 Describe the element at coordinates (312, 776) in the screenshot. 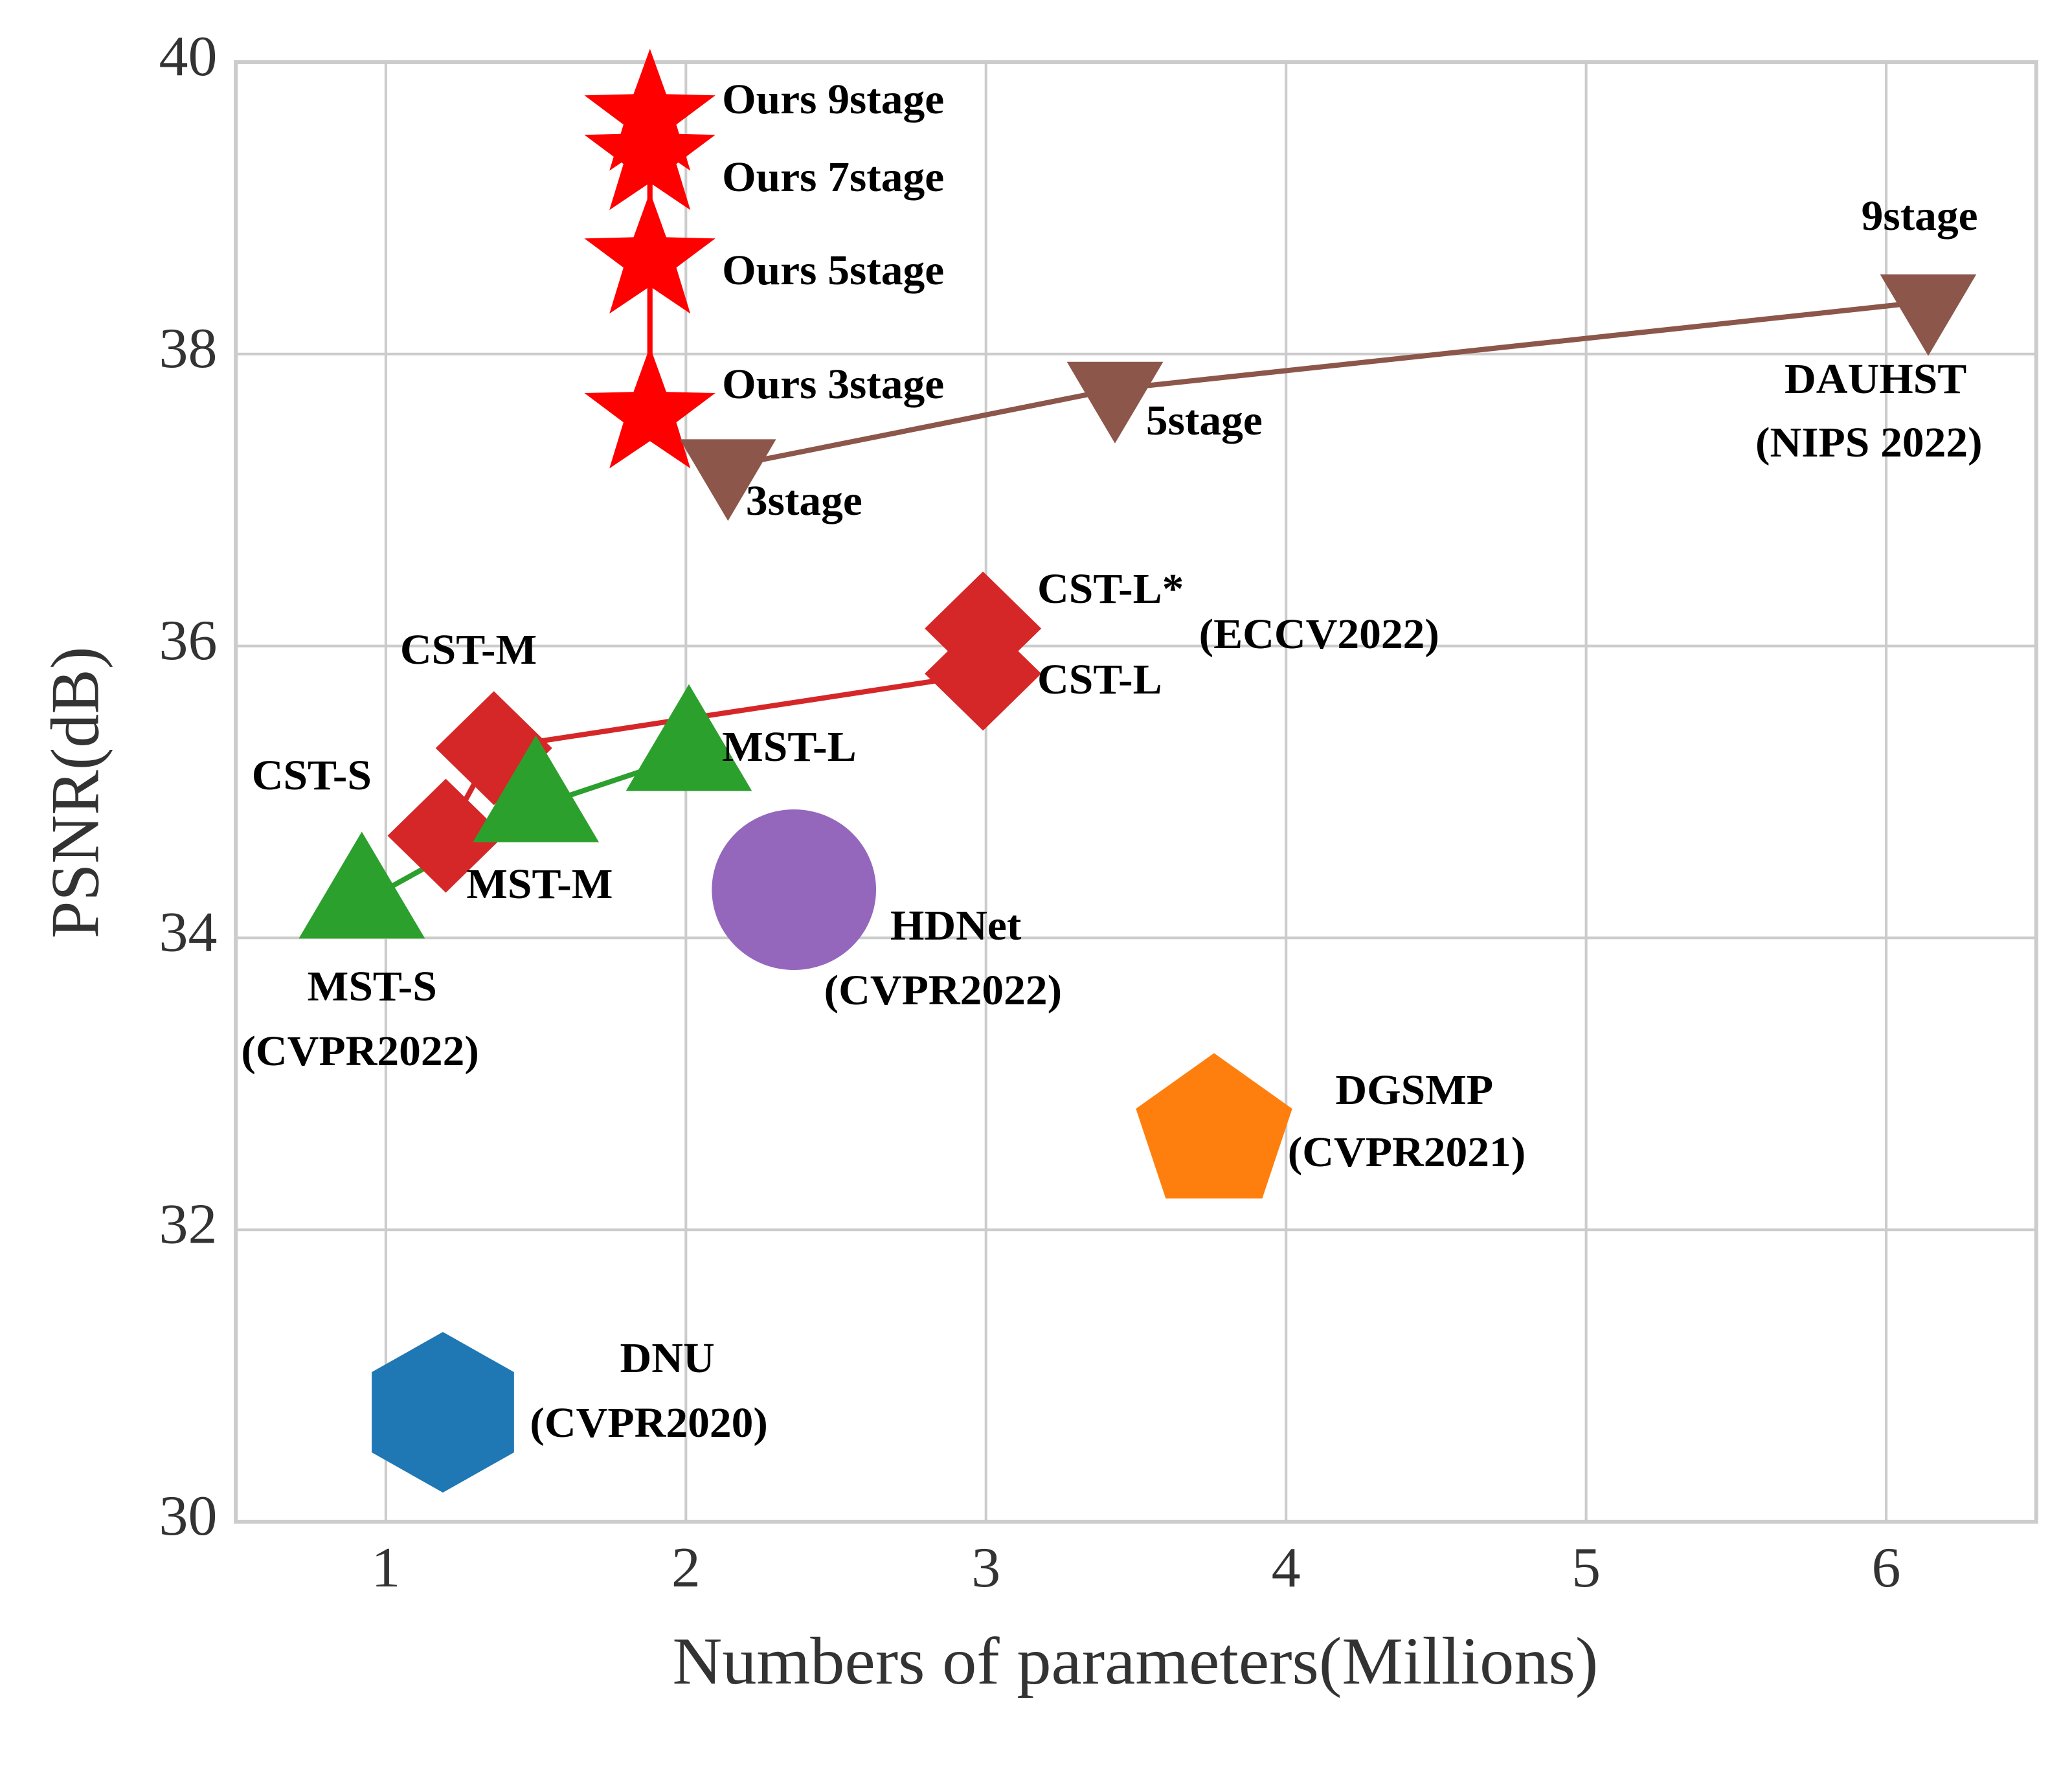

I see `annotation: CST-S` at that location.